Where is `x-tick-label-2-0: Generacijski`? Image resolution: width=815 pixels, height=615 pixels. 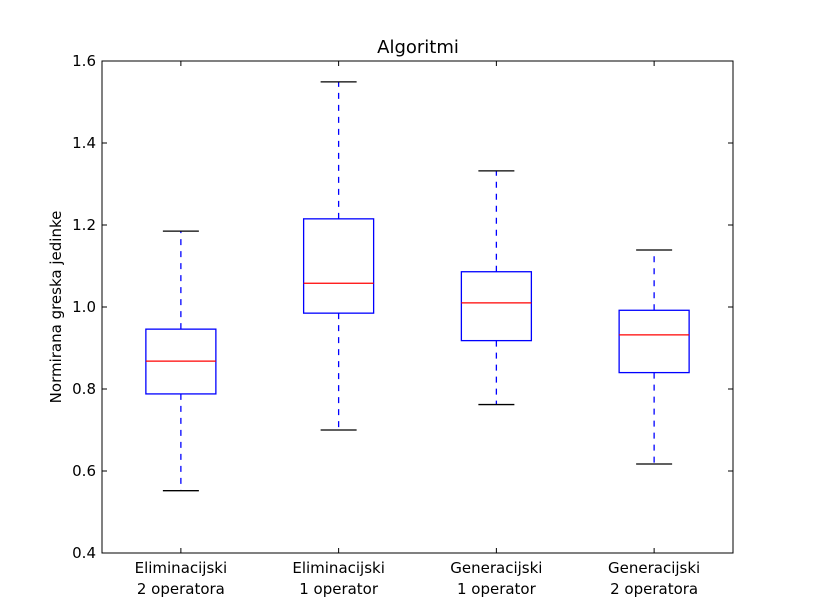
x-tick-label-2-0: Generacijski is located at coordinates (496, 568).